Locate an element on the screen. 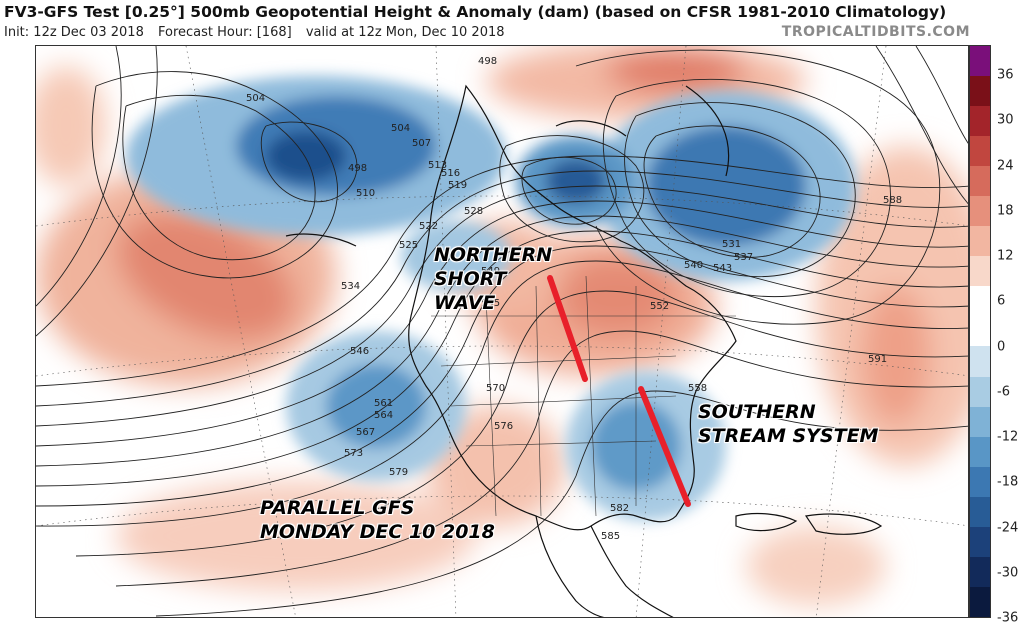 The image size is (1024, 638). contour-label: 546 is located at coordinates (359, 351).